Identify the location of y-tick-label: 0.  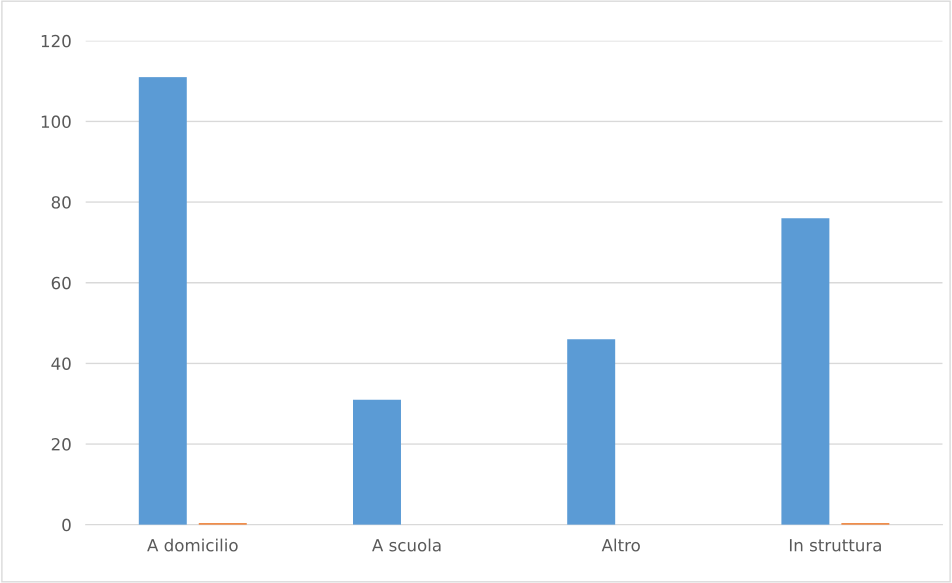
(66, 525).